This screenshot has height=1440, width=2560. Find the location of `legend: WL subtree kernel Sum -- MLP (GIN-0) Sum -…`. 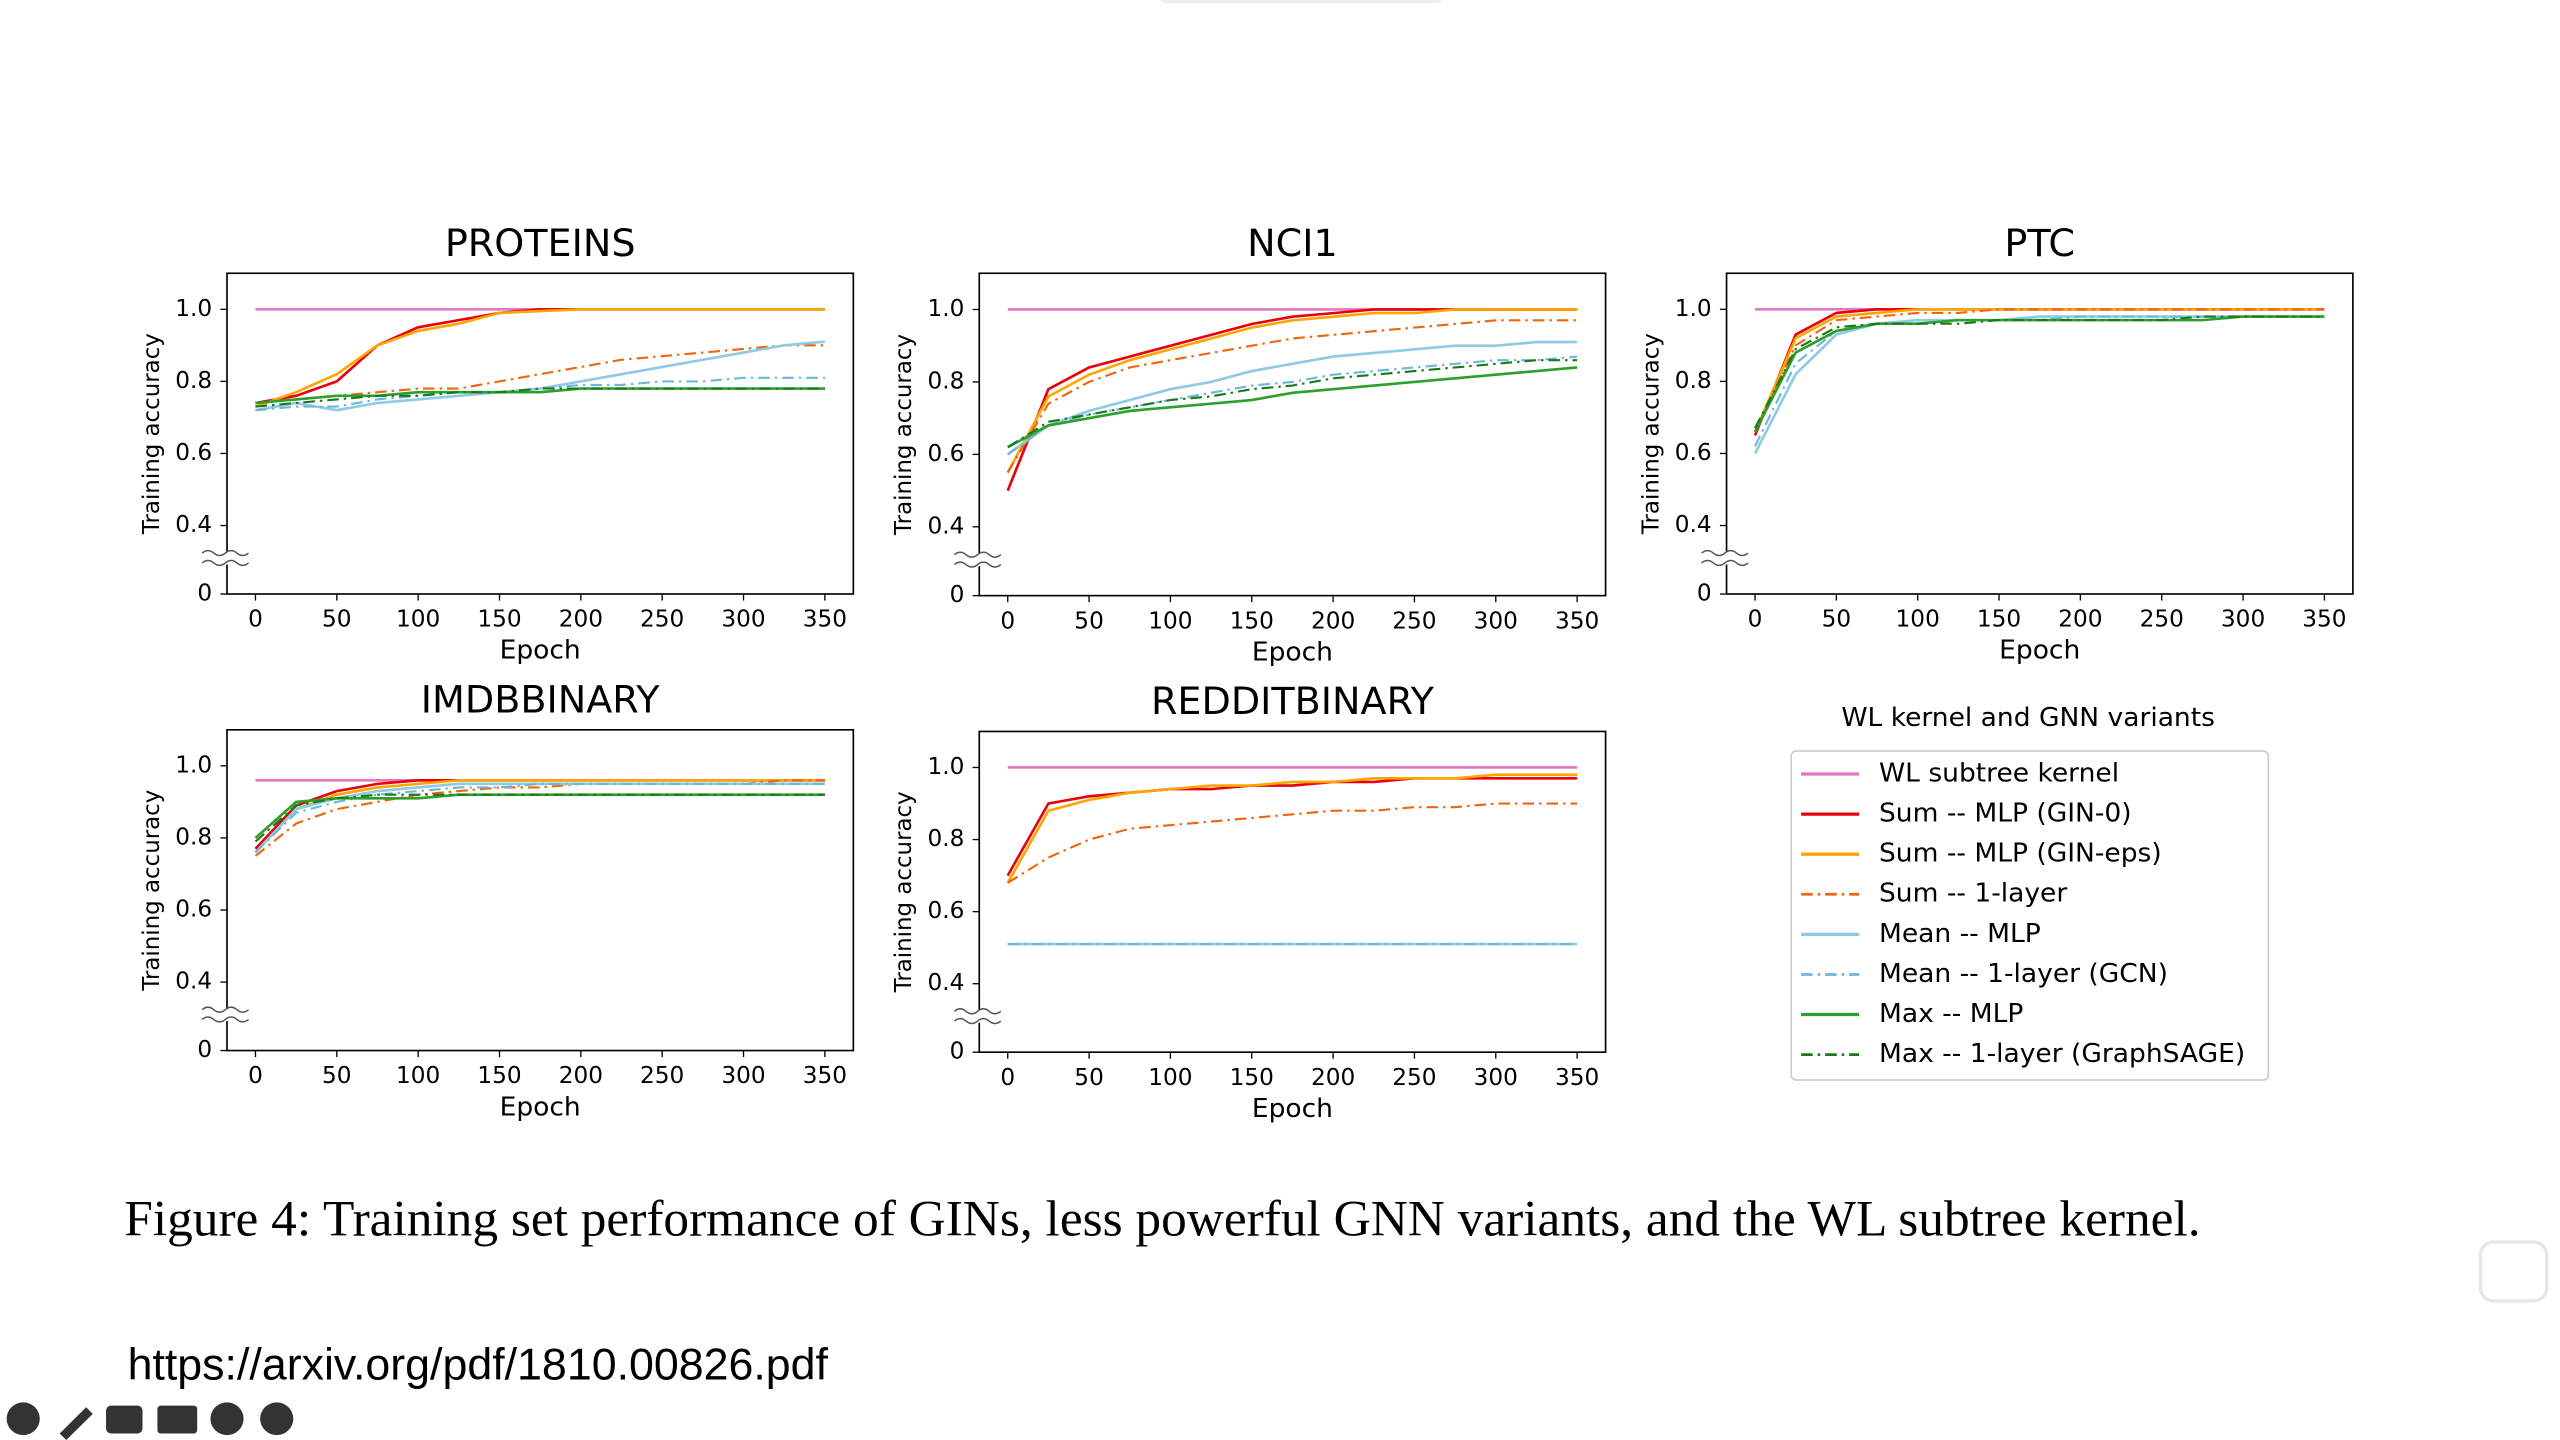

legend: WL subtree kernel Sum -- MLP (GIN-0) Sum -… is located at coordinates (2023, 914).